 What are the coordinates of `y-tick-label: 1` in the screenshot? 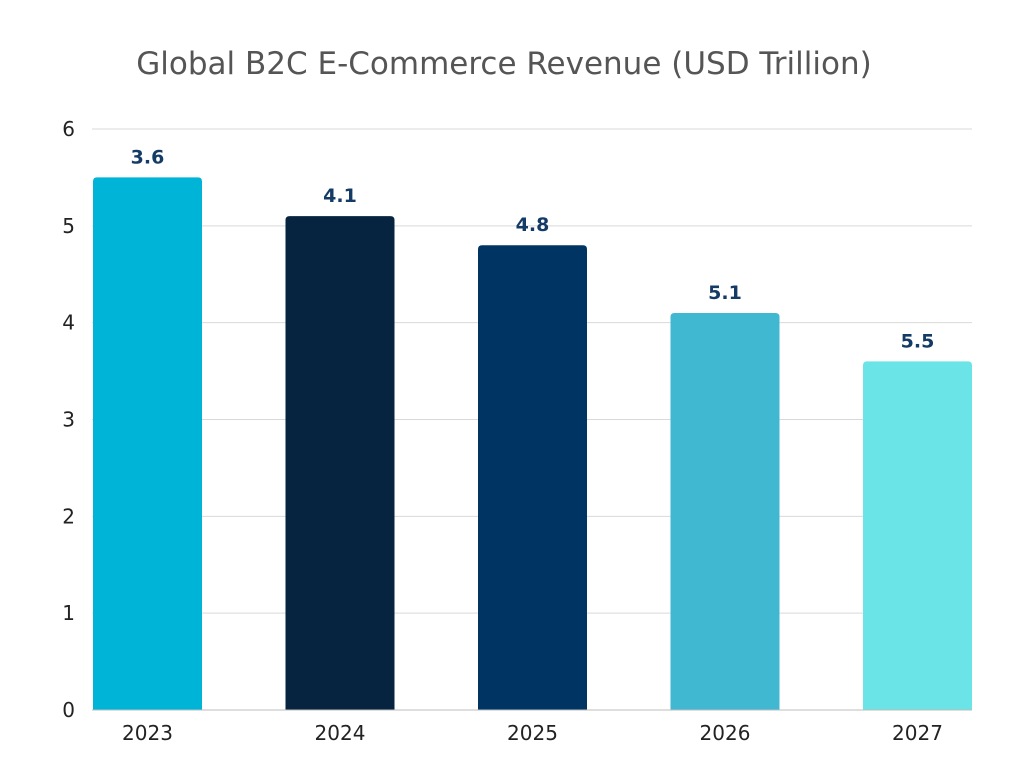 It's located at (68, 613).